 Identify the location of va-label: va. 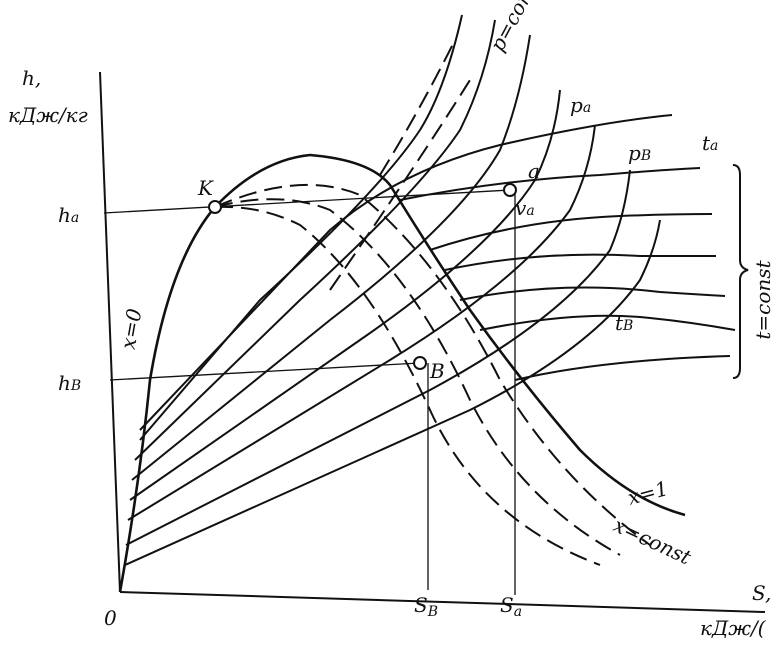
(525, 208).